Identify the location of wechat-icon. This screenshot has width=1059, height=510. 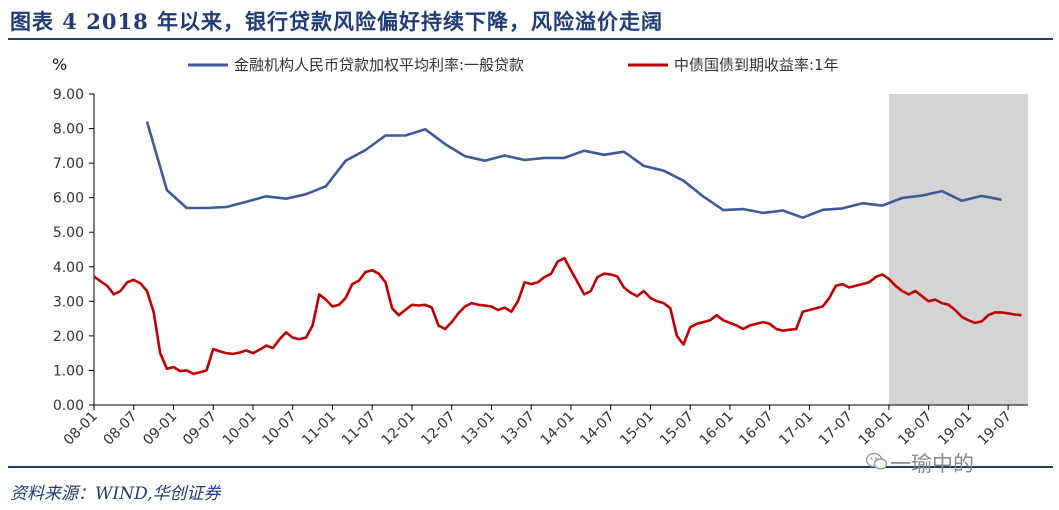
(877, 461).